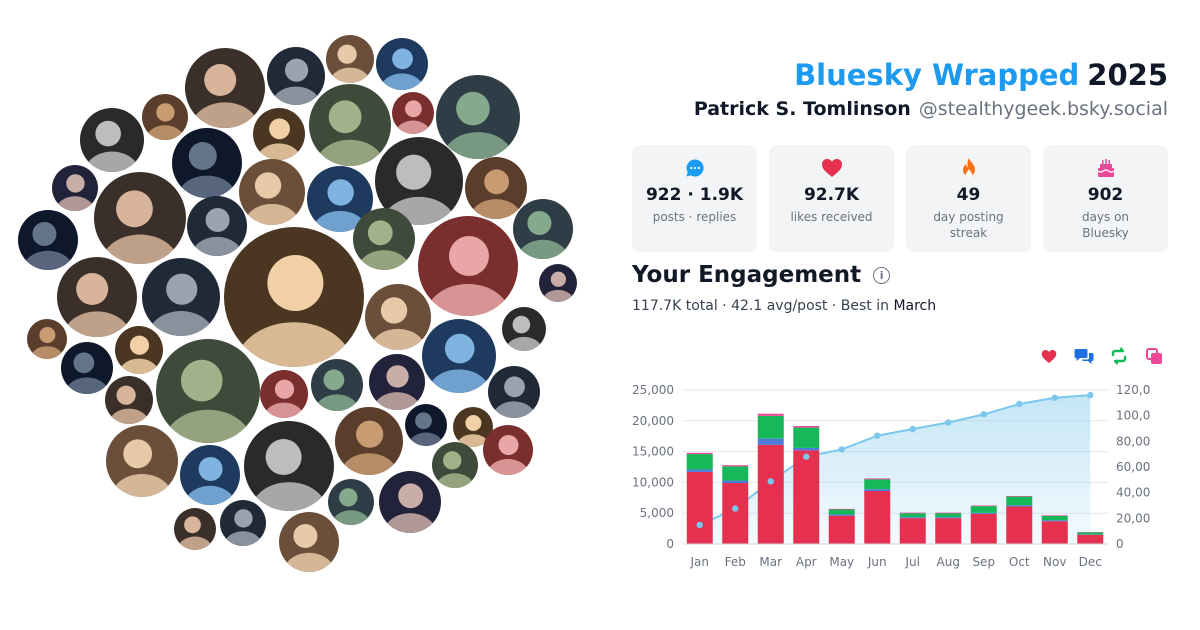  I want to click on y-right-tick-label: 60,000, so click(1133, 467).